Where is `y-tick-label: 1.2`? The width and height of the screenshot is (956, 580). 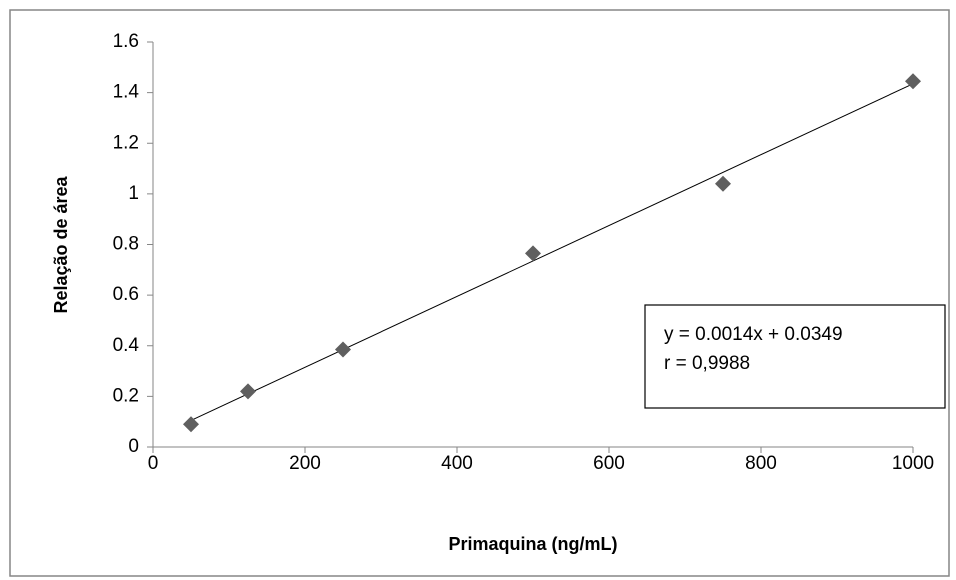 y-tick-label: 1.2 is located at coordinates (126, 142).